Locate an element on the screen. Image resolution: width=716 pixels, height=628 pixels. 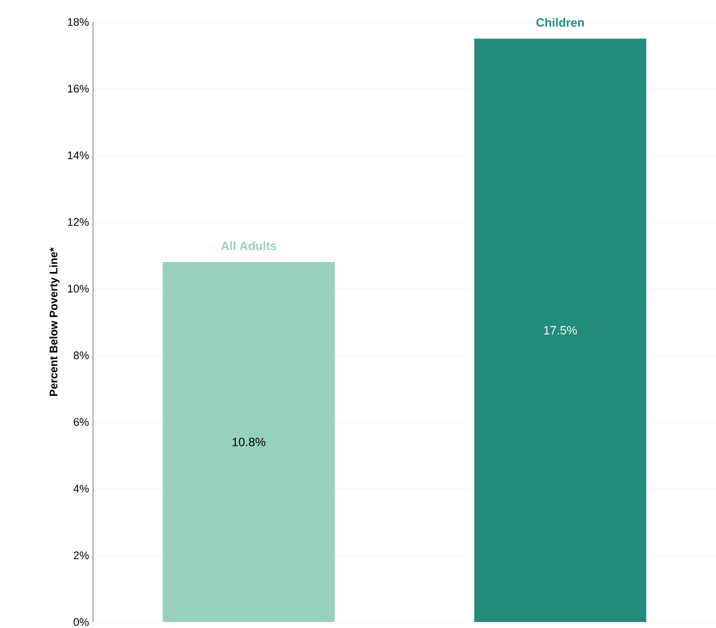
y-tick-label: 0% is located at coordinates (81, 622).